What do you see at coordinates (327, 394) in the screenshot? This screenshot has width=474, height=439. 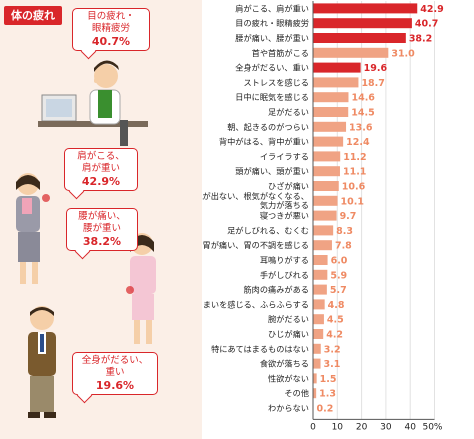 I see `bar-value-label: 1.3` at bounding box center [327, 394].